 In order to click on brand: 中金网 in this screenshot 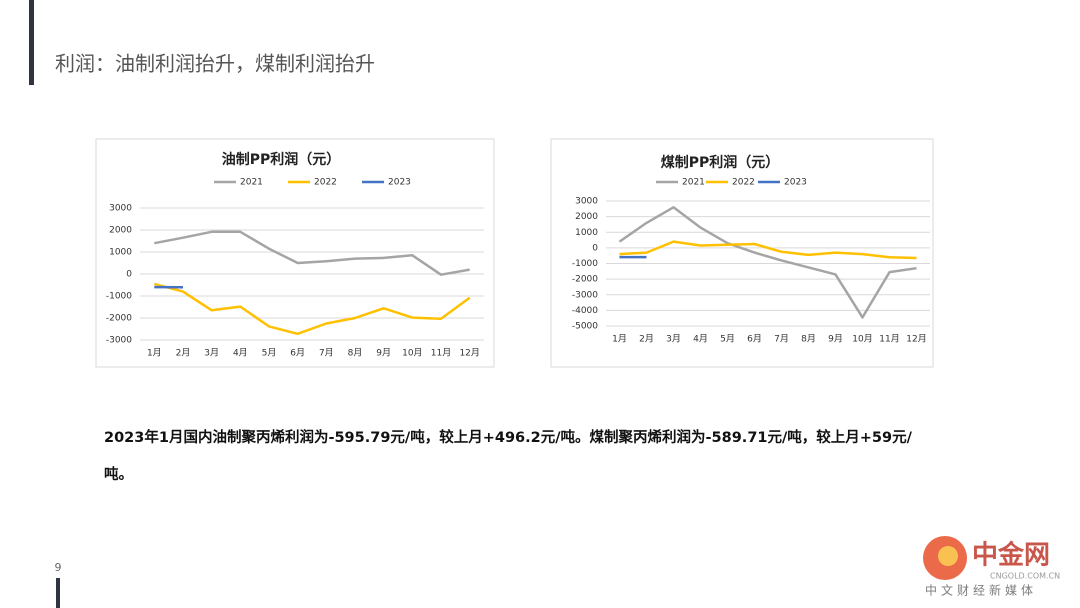, I will do `click(1011, 555)`.